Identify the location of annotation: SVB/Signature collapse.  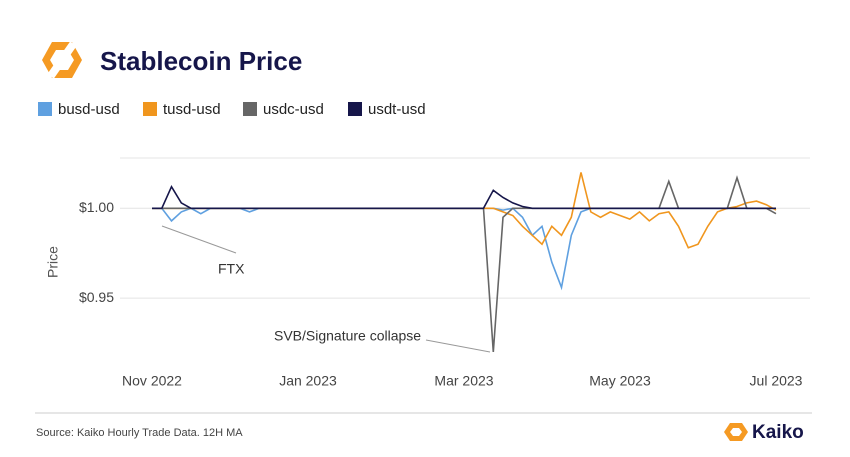
(347, 336).